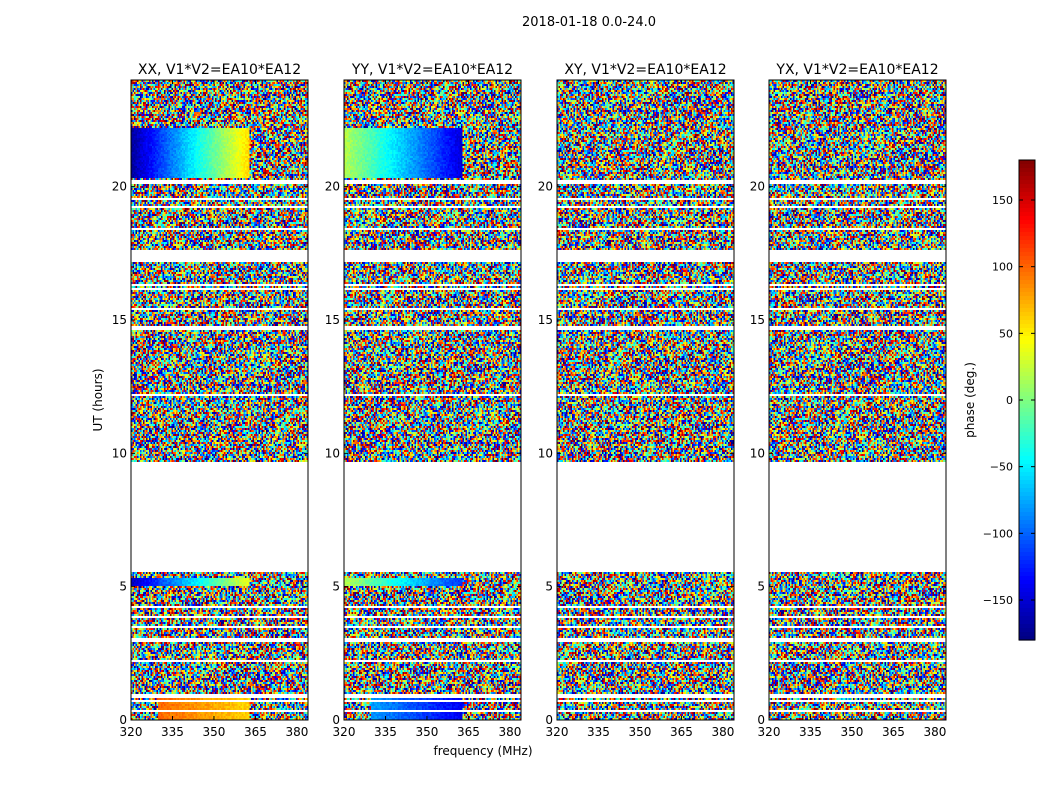 The width and height of the screenshot is (1050, 800). I want to click on x-tick-label: 380, so click(934, 732).